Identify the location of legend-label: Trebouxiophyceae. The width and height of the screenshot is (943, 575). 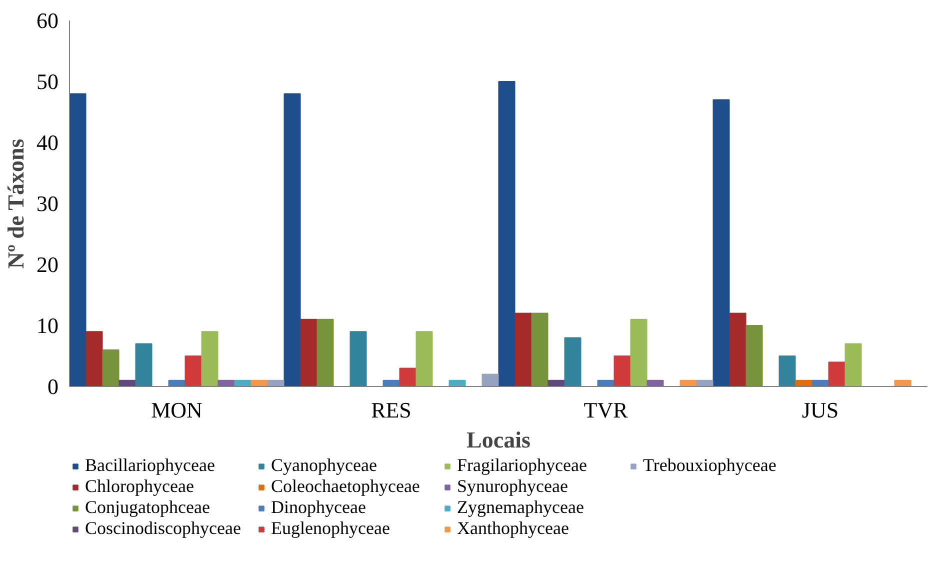
(710, 465).